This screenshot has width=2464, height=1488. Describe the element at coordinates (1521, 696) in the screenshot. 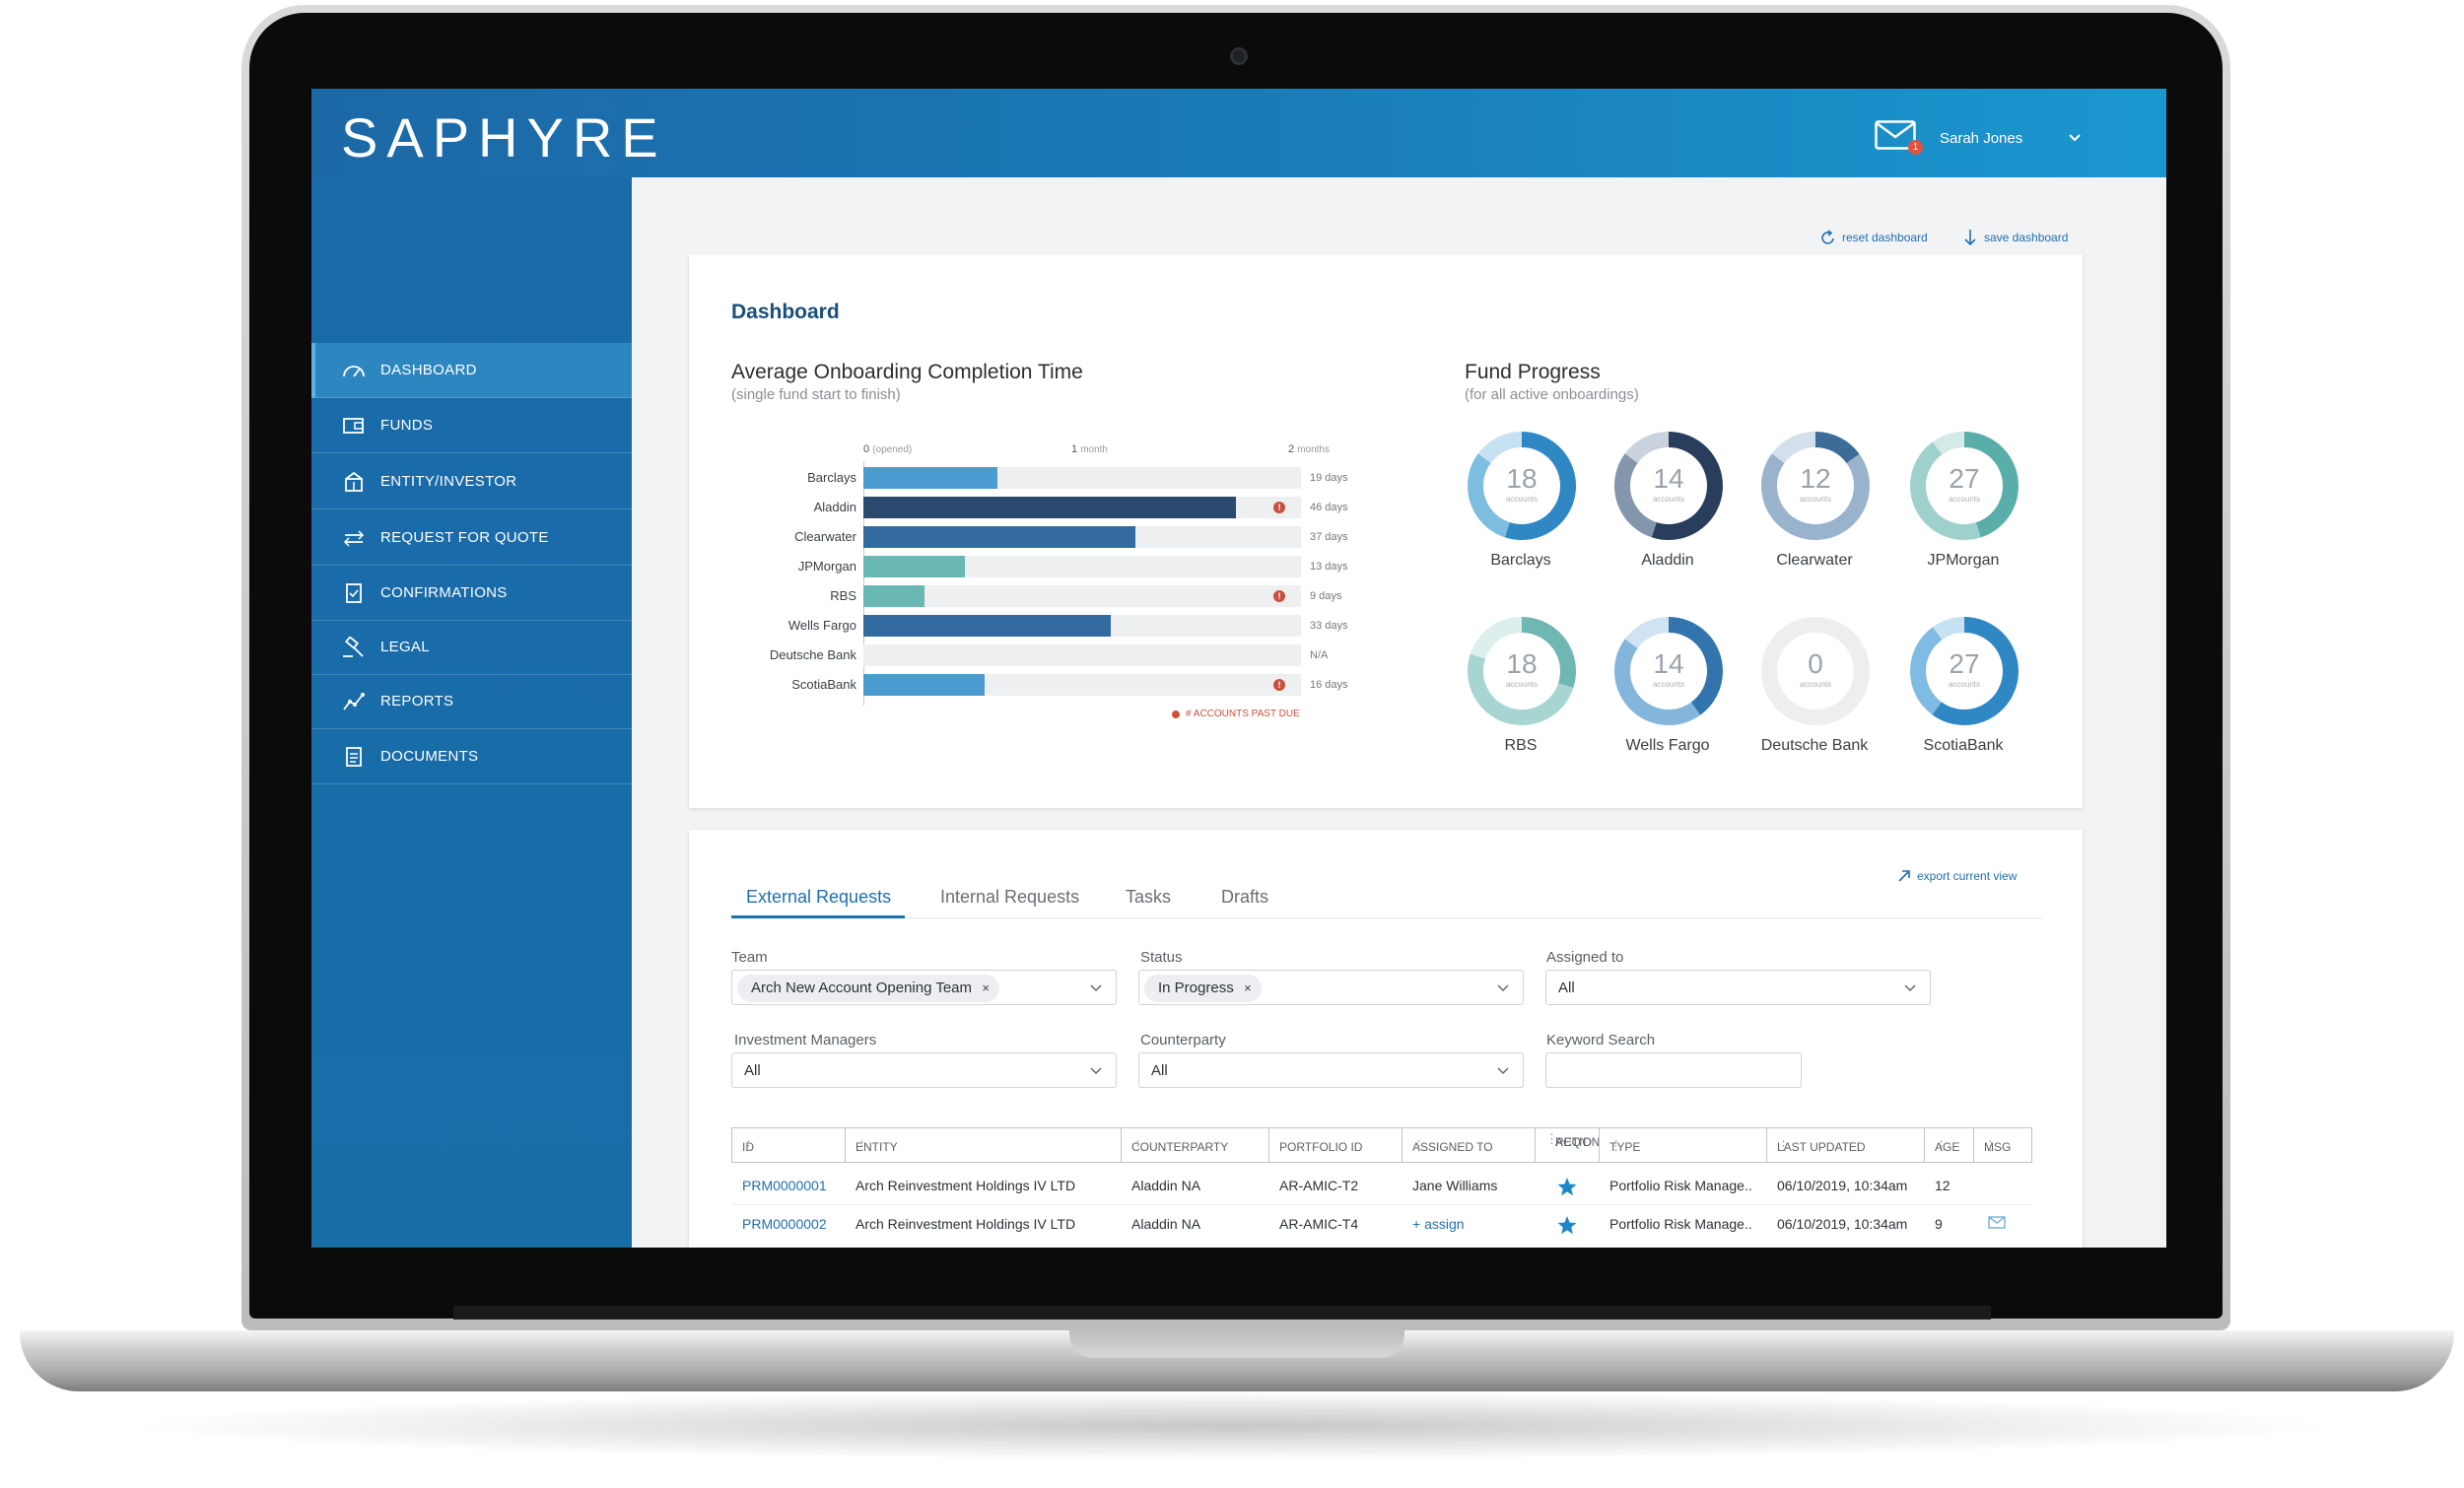

I see `fund-donut-rbs: 18 accounts RBS` at that location.